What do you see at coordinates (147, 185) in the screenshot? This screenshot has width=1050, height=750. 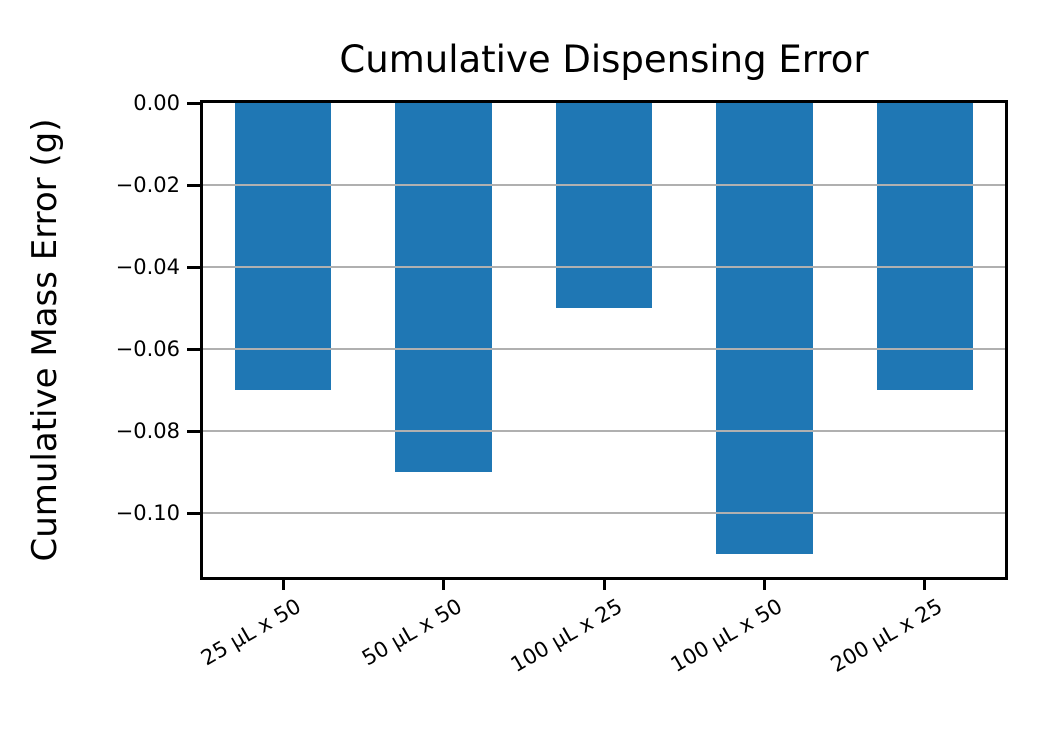 I see `y-tick-label: −0.02` at bounding box center [147, 185].